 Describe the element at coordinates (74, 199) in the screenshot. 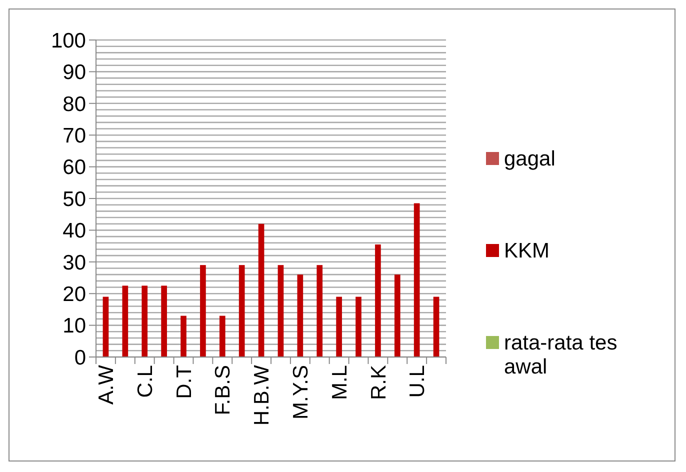

I see `y-tick-label: 50` at that location.